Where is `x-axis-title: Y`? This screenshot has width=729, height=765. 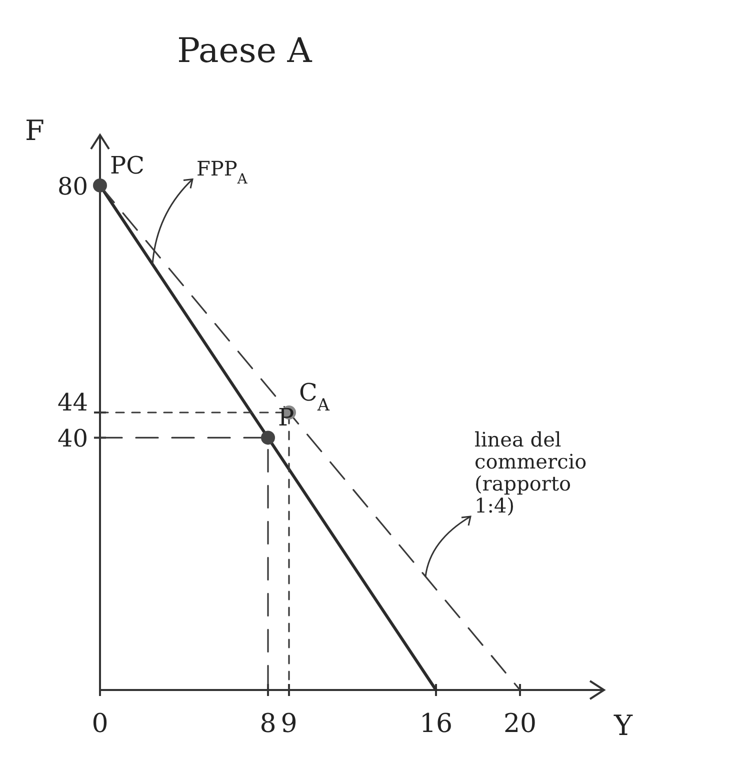
x-axis-title: Y is located at coordinates (623, 725).